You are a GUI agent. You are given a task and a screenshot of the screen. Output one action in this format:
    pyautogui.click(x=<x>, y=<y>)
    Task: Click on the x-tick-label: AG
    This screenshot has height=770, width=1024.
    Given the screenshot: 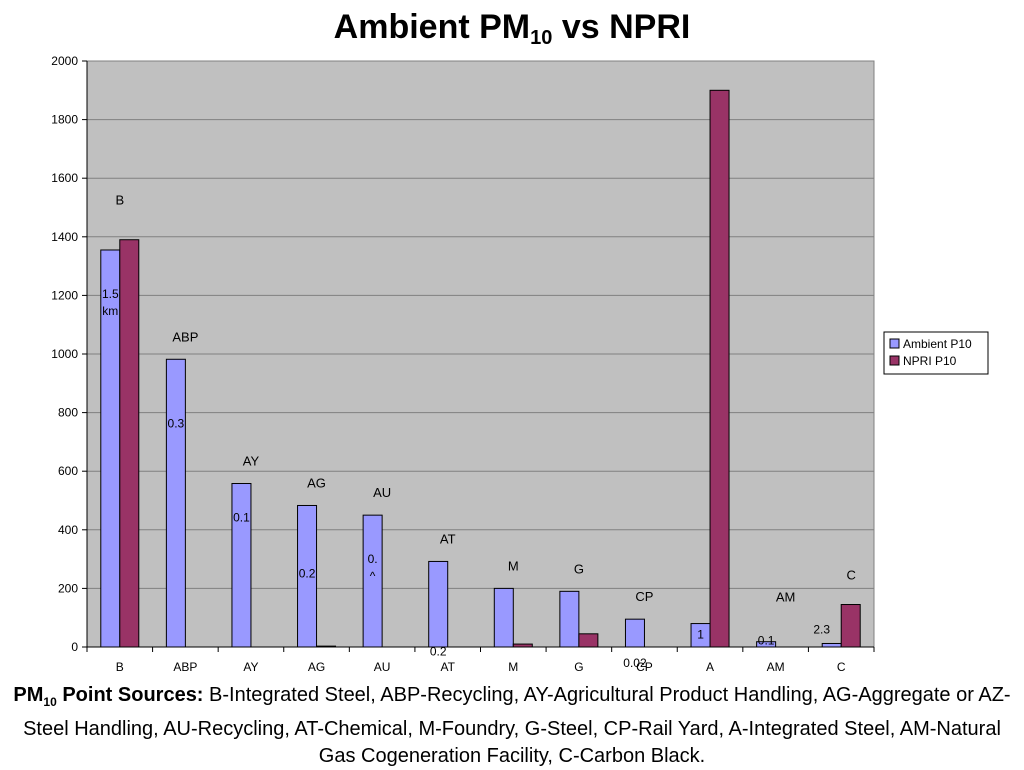 What is the action you would take?
    pyautogui.click(x=316, y=667)
    